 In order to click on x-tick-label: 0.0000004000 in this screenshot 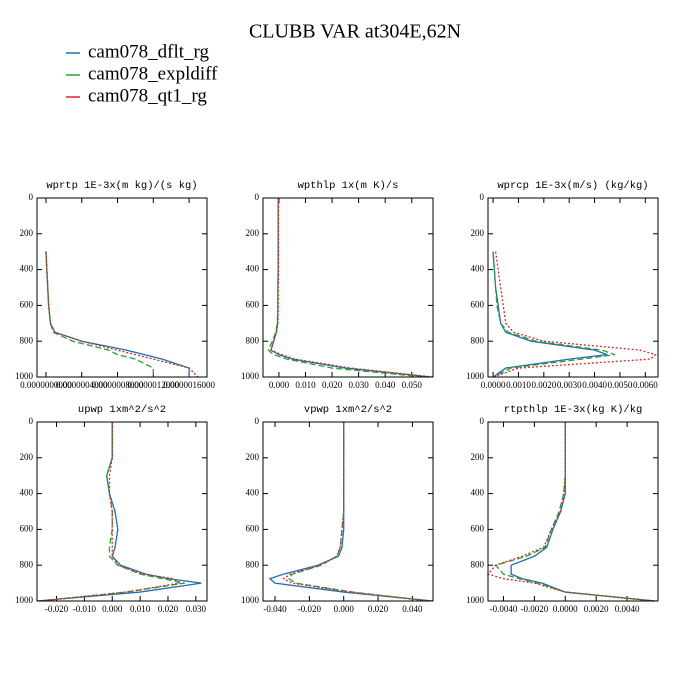, I will do `click(82, 385)`.